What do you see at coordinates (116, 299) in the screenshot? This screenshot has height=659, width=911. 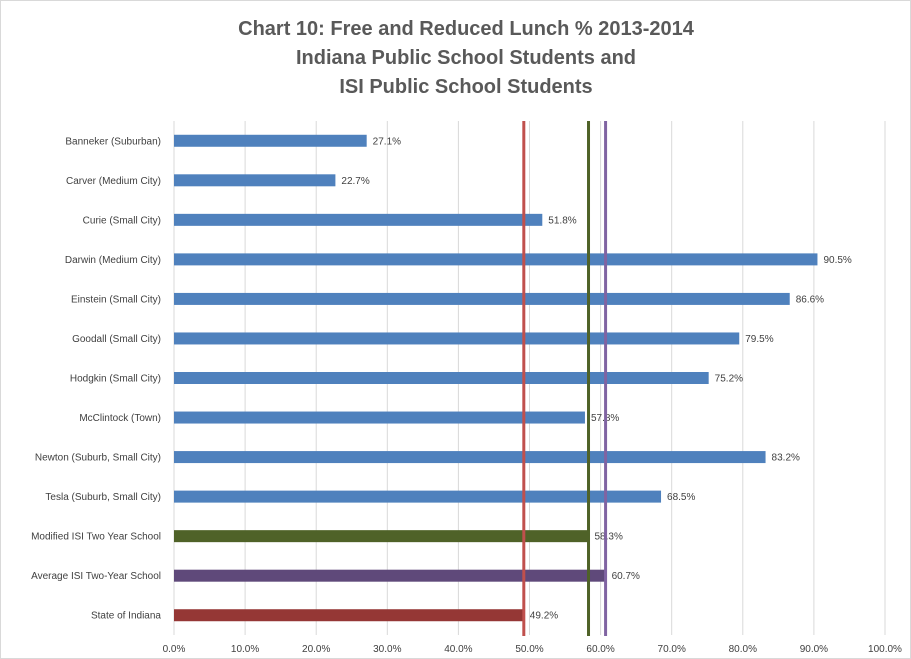 I see `category-label: Einstein (Small City)` at bounding box center [116, 299].